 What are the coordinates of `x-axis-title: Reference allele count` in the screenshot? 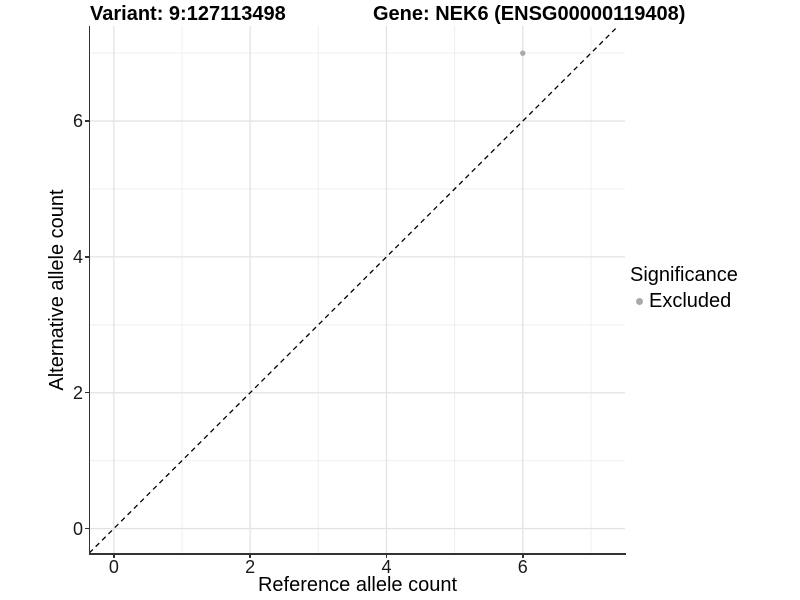 It's located at (357, 585).